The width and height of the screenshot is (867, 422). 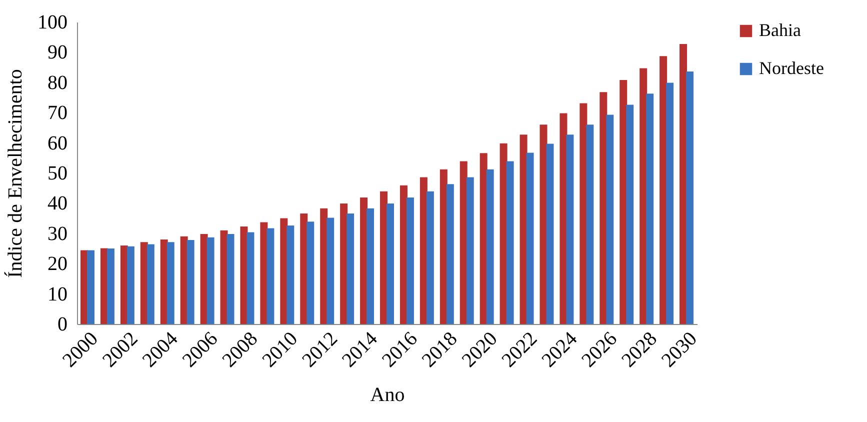 What do you see at coordinates (387, 395) in the screenshot?
I see `x-axis-title: Ano` at bounding box center [387, 395].